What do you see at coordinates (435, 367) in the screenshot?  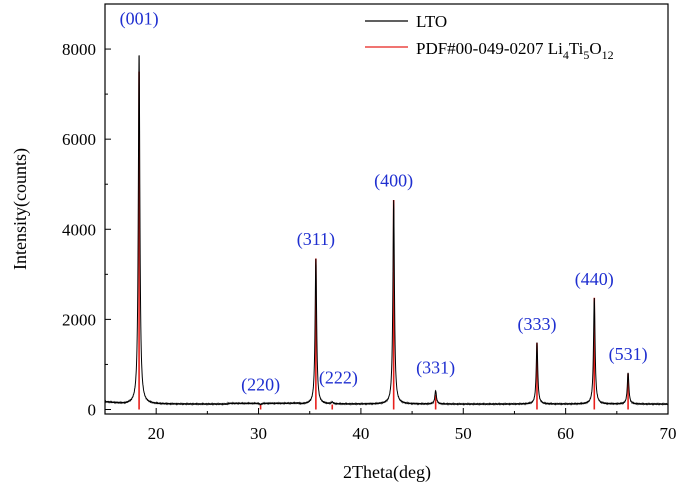 I see `peak-label-331: (331)` at bounding box center [435, 367].